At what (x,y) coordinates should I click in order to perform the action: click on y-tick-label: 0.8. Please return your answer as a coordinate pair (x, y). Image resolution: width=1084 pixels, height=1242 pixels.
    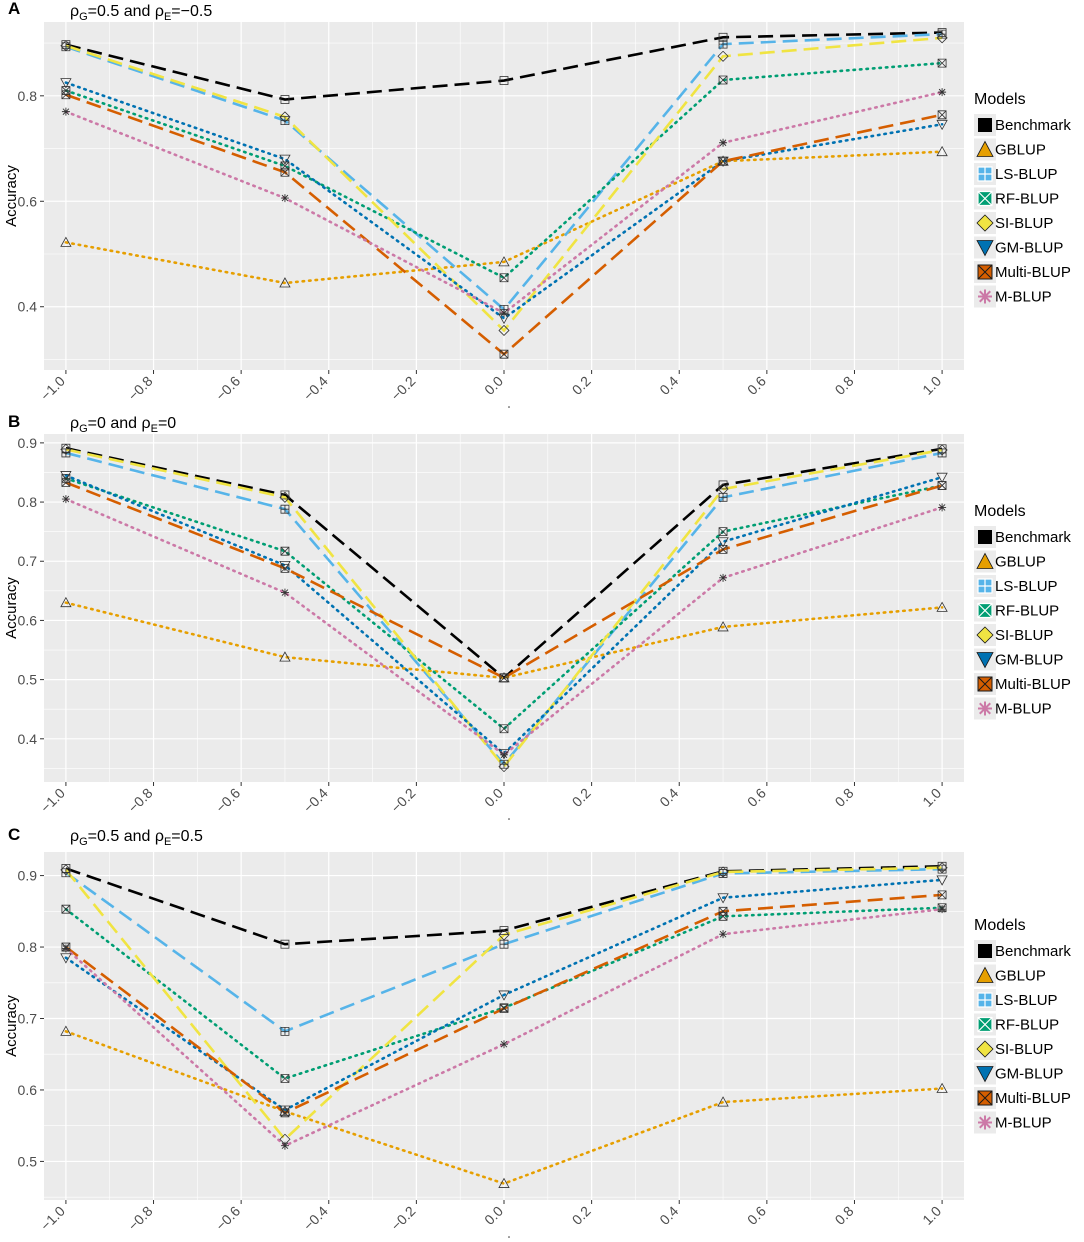
    Looking at the image, I should click on (28, 947).